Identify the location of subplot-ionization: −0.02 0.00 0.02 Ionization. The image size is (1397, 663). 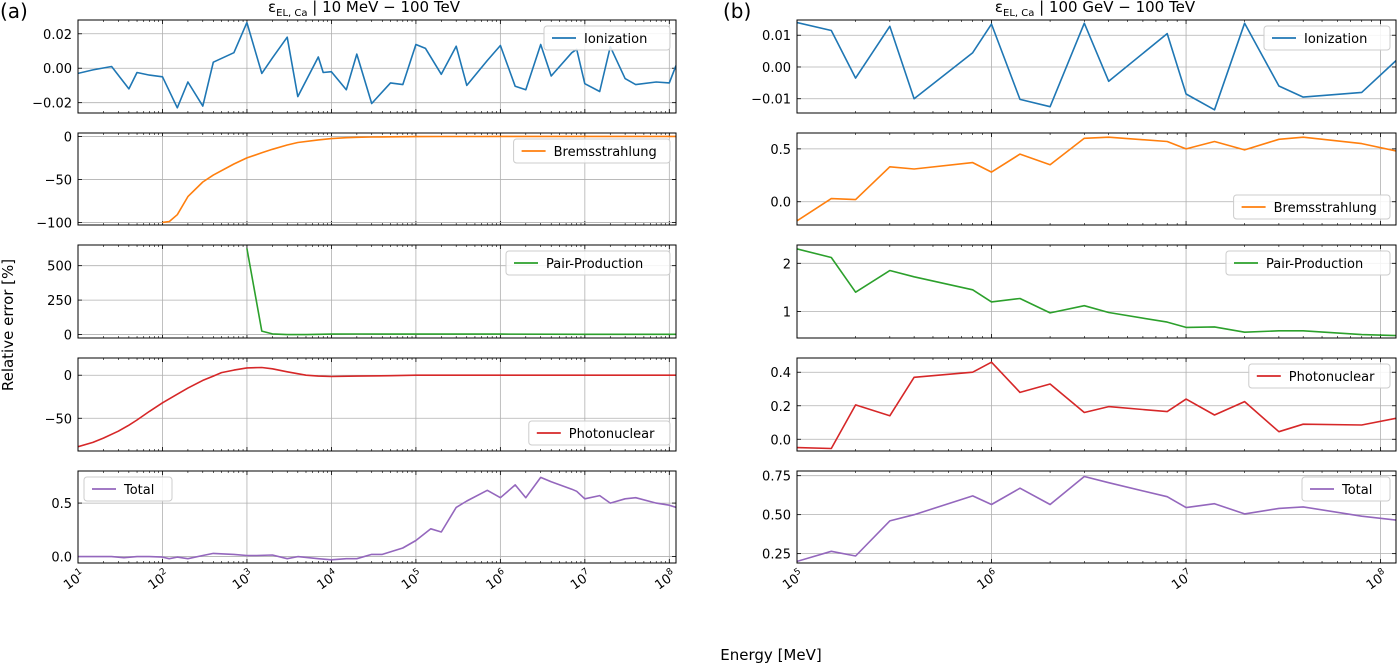
(354, 66).